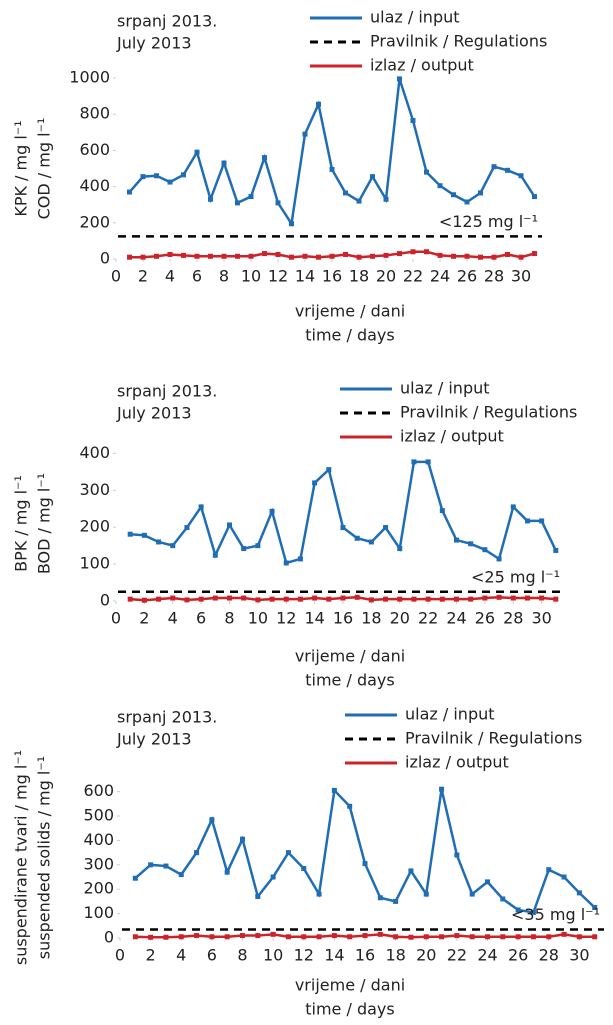 Image resolution: width=613 pixels, height=1025 pixels. Describe the element at coordinates (94, 113) in the screenshot. I see `y-tick-label: 800` at that location.